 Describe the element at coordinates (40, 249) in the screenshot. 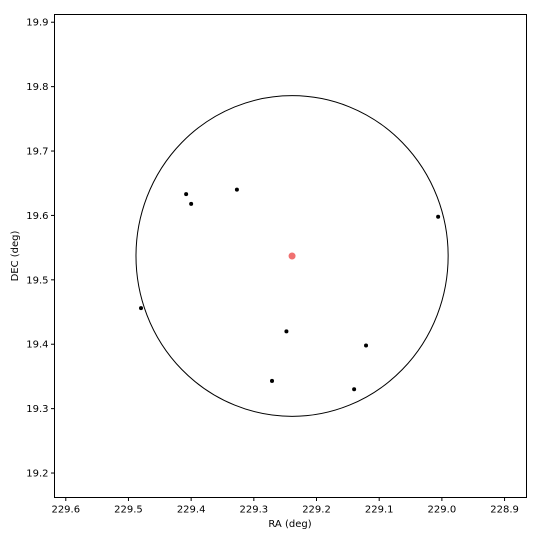

I see `y-axis-ticks: 19.2 19.3 19.4 19.5 19.6 19.7 19.8 19.9` at that location.